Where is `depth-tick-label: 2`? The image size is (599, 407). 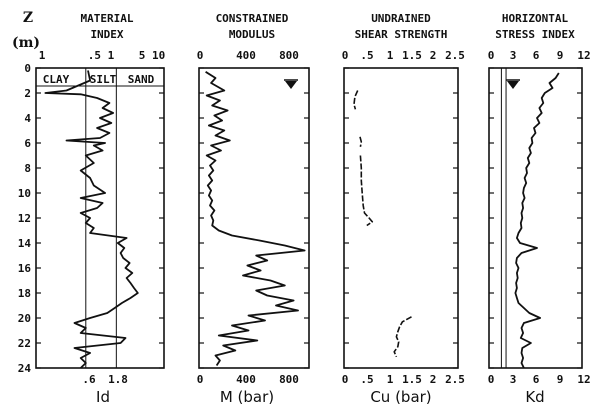 depth-tick-label: 2 is located at coordinates (27, 93).